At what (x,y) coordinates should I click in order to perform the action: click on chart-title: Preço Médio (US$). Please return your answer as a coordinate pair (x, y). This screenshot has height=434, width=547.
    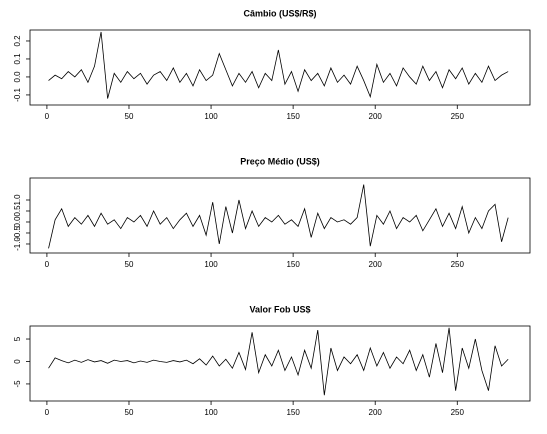
    Looking at the image, I should click on (280, 161).